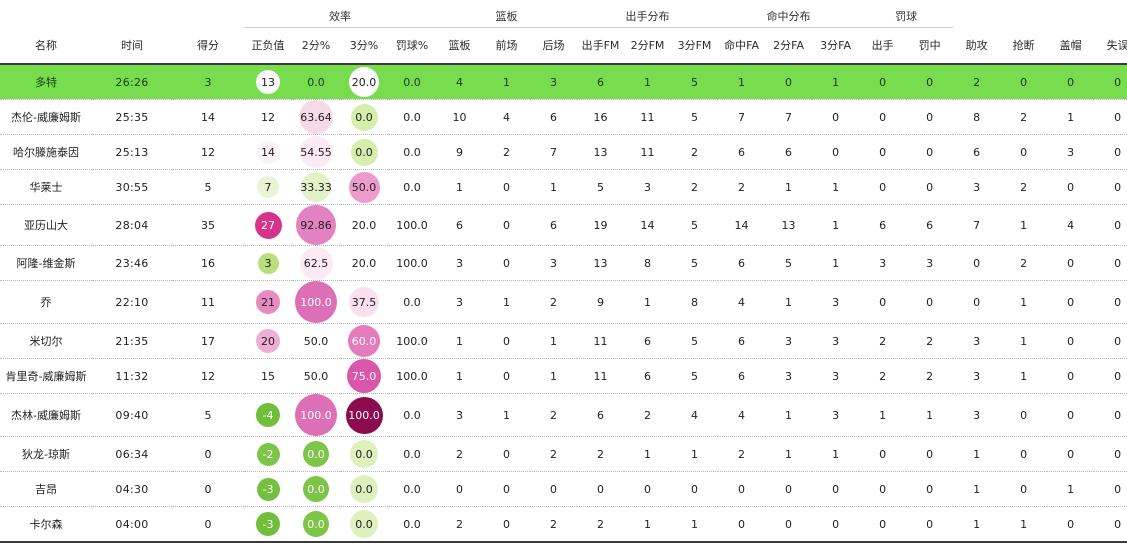 This screenshot has height=543, width=1127. I want to click on column-header-21: 失误, so click(1110, 46).